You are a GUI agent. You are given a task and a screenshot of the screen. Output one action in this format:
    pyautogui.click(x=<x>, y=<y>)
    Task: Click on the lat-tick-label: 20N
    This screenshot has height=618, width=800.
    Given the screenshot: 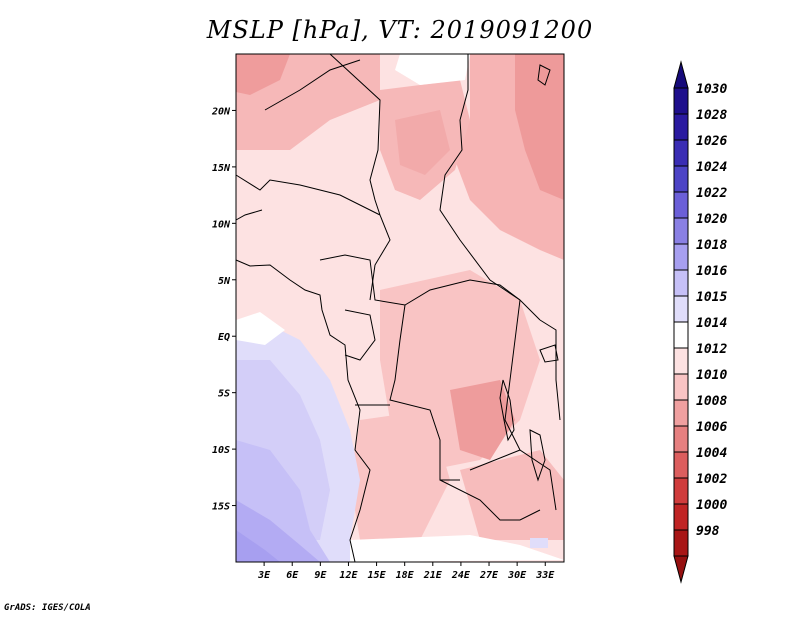 What is the action you would take?
    pyautogui.click(x=221, y=111)
    